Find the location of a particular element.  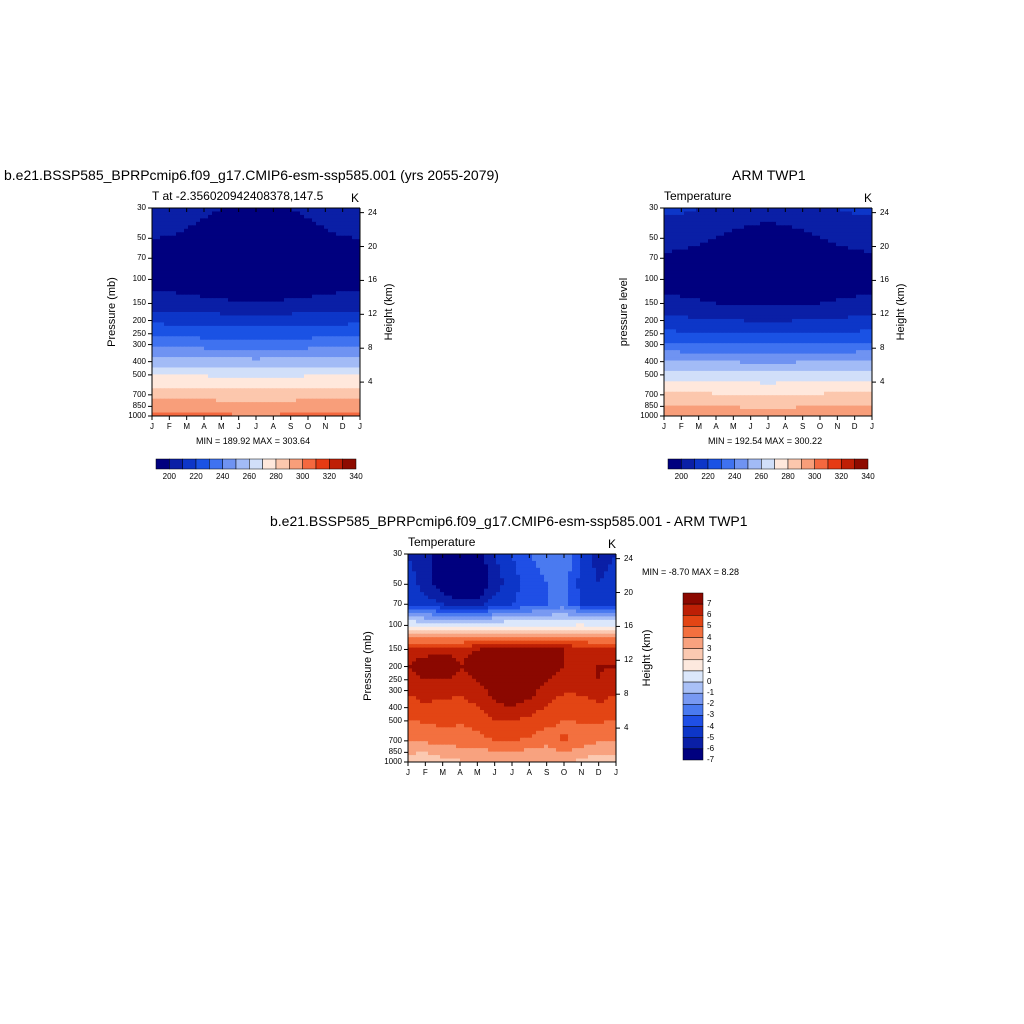

model-heatmap is located at coordinates (256, 312).